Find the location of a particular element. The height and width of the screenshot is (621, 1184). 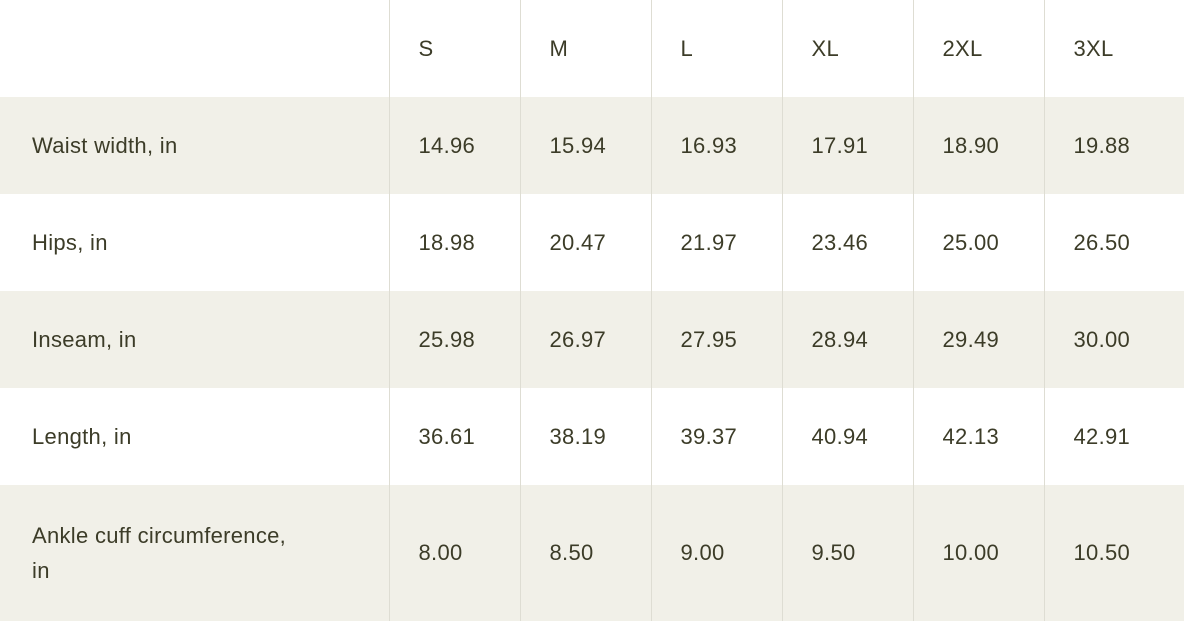

measurement-cell: 9.50 is located at coordinates (847, 553).